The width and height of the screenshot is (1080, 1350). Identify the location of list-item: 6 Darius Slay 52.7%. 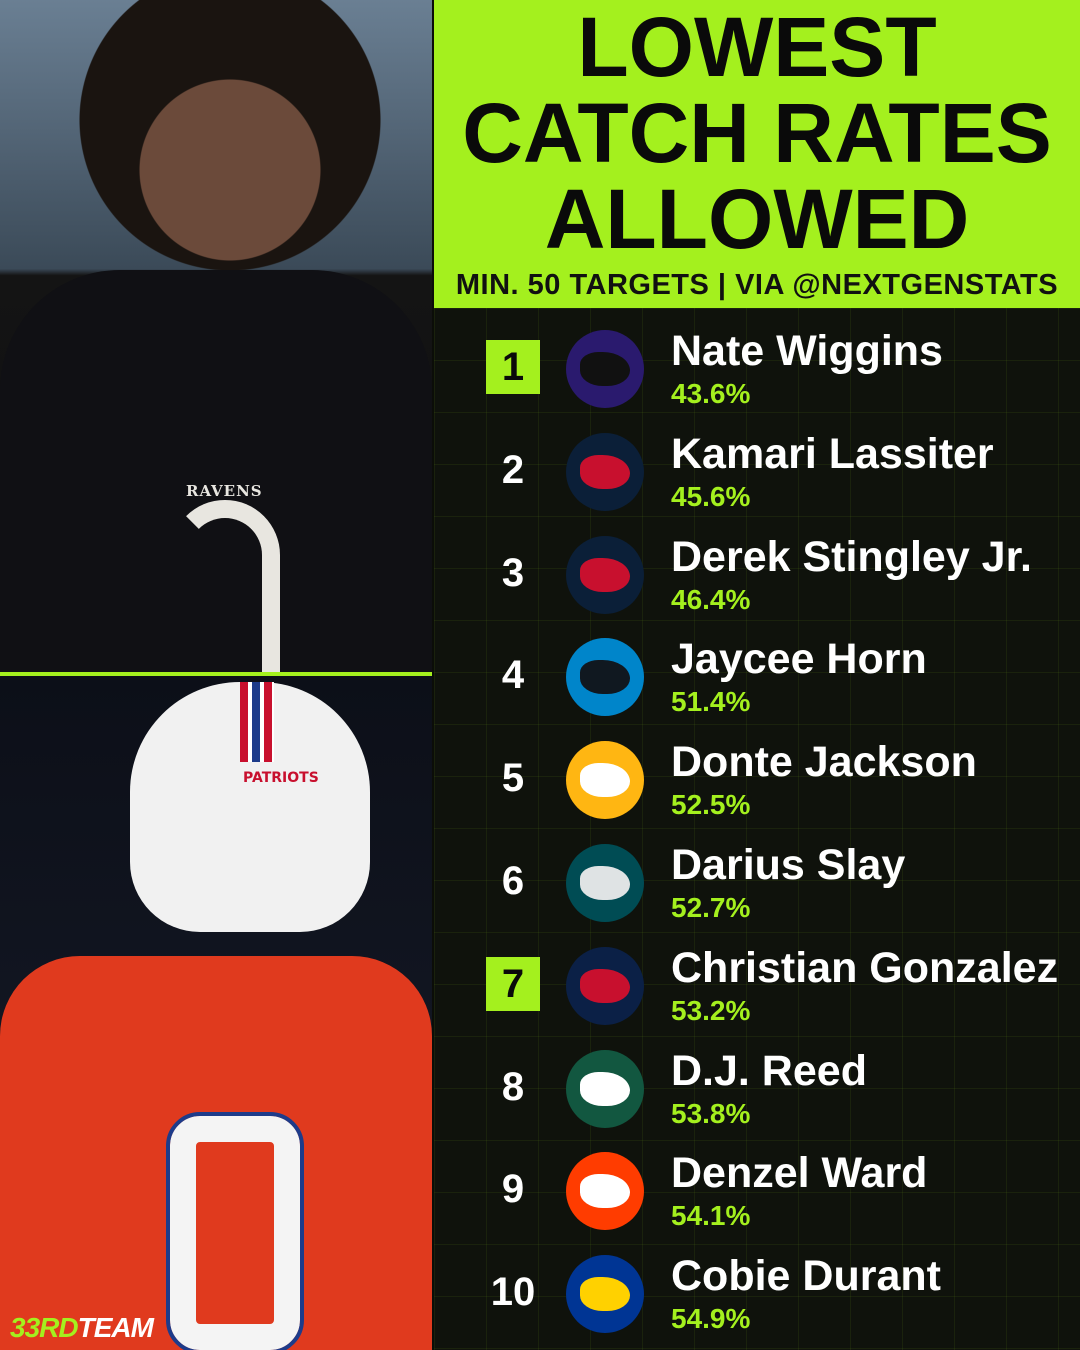
(757, 877).